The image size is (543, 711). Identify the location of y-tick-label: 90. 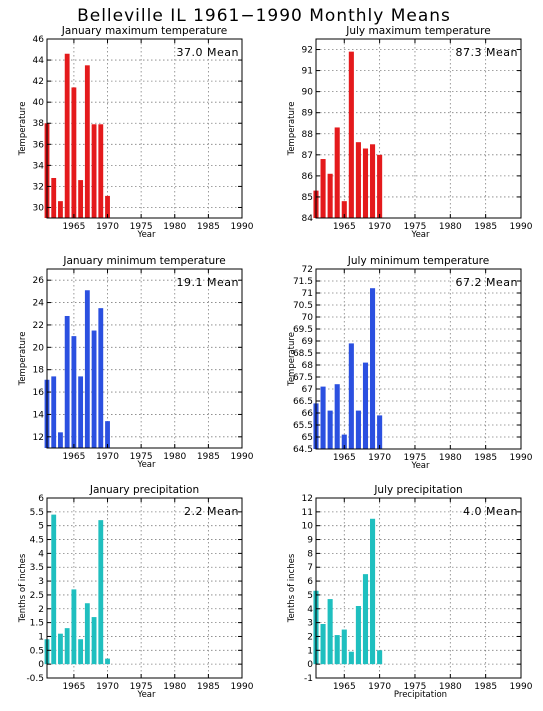
(308, 93).